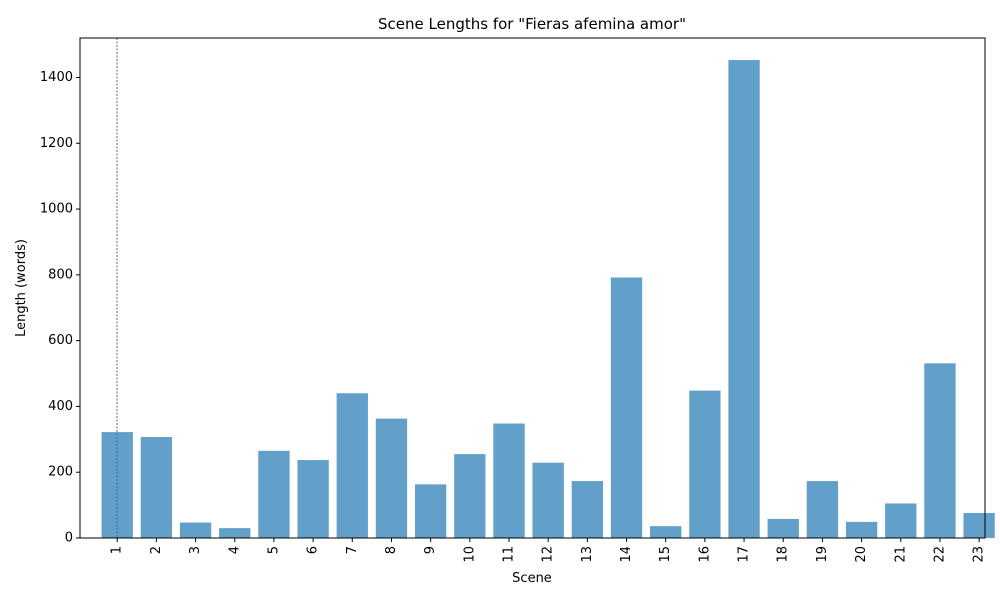 This screenshot has width=1000, height=600. What do you see at coordinates (273, 550) in the screenshot?
I see `x-tick-label: 5` at bounding box center [273, 550].